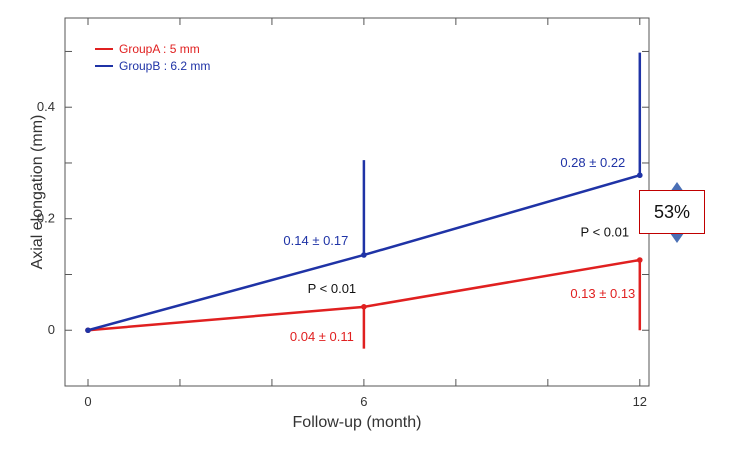  I want to click on y-tick-label: 0, so click(51, 329).